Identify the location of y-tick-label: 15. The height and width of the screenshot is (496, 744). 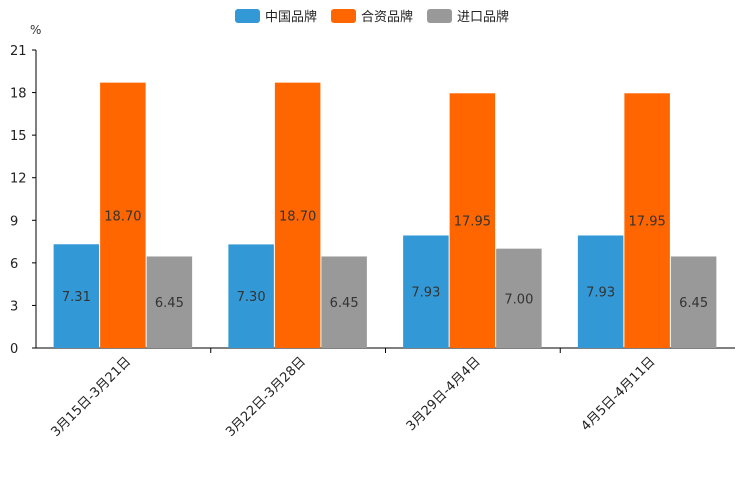
(18, 136).